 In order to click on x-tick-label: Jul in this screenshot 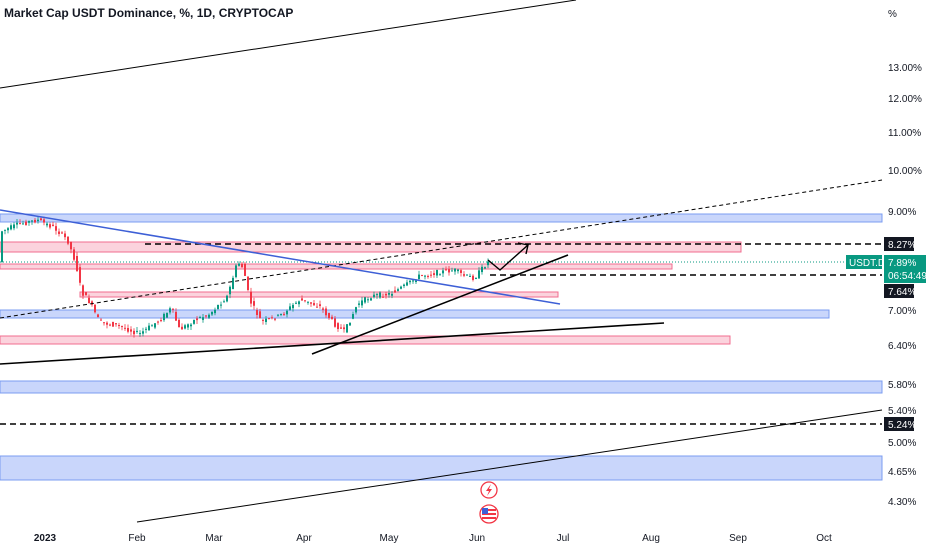, I will do `click(563, 538)`.